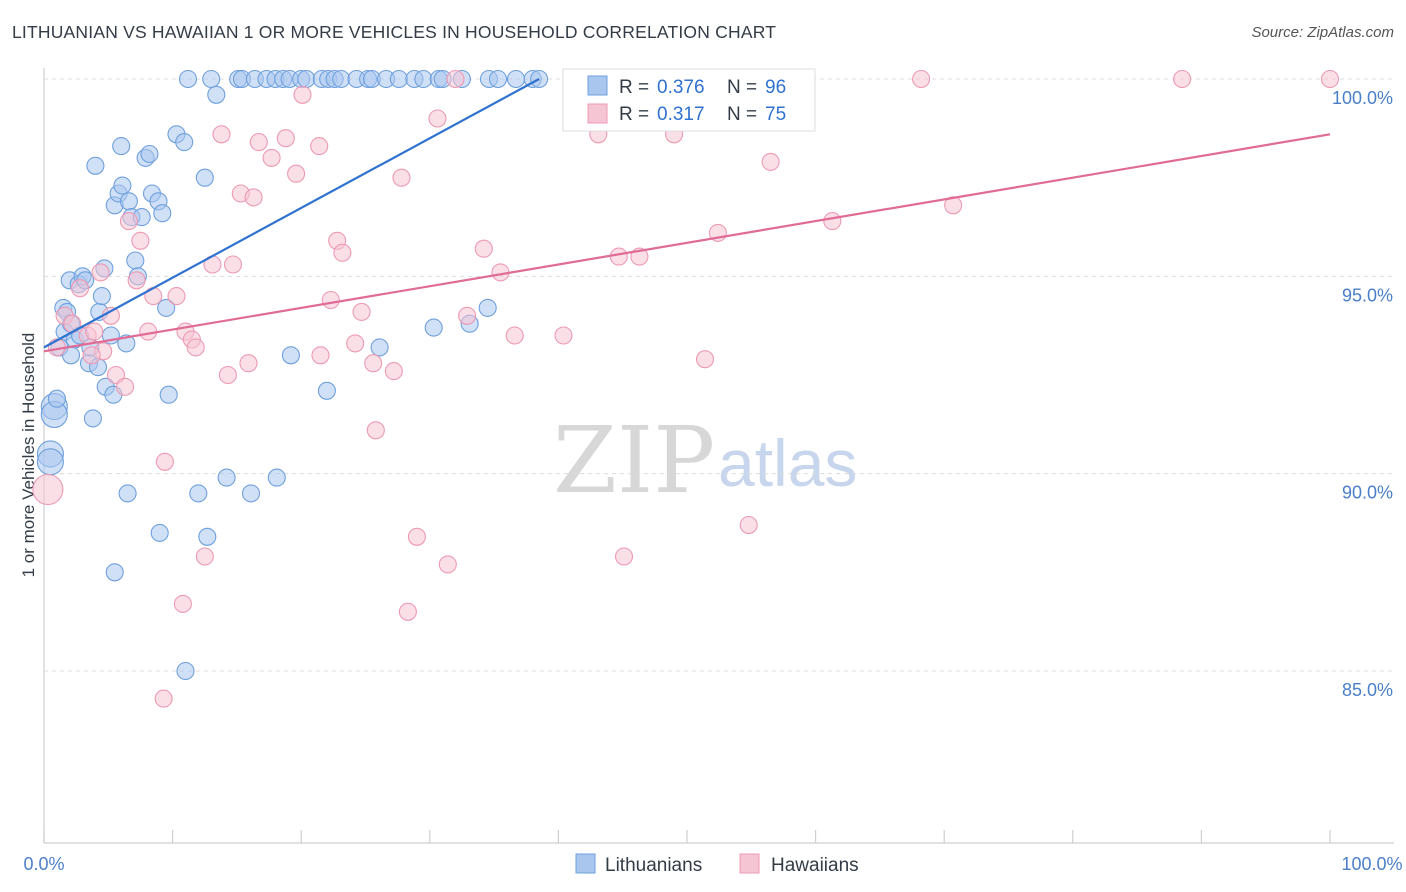  Describe the element at coordinates (681, 114) in the screenshot. I see `legend-r-value-1: 0.317` at that location.